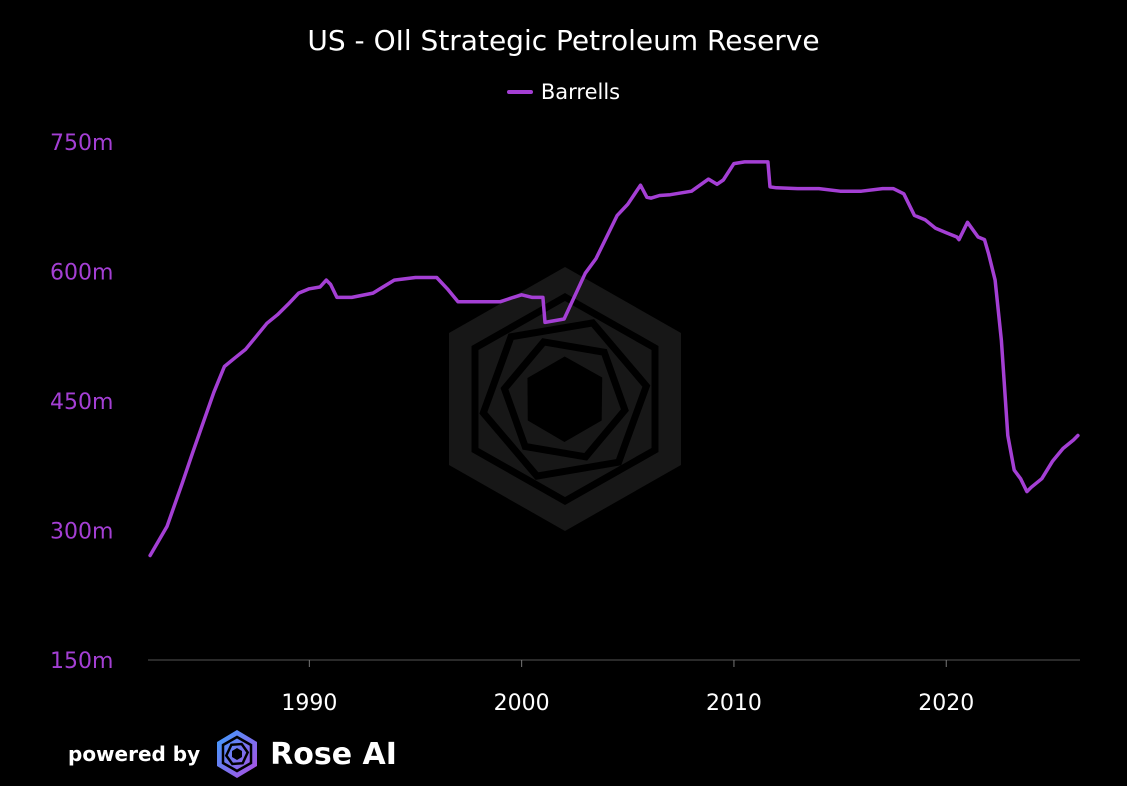 This screenshot has height=786, width=1127. Describe the element at coordinates (946, 703) in the screenshot. I see `x-tick-label: 2020` at that location.